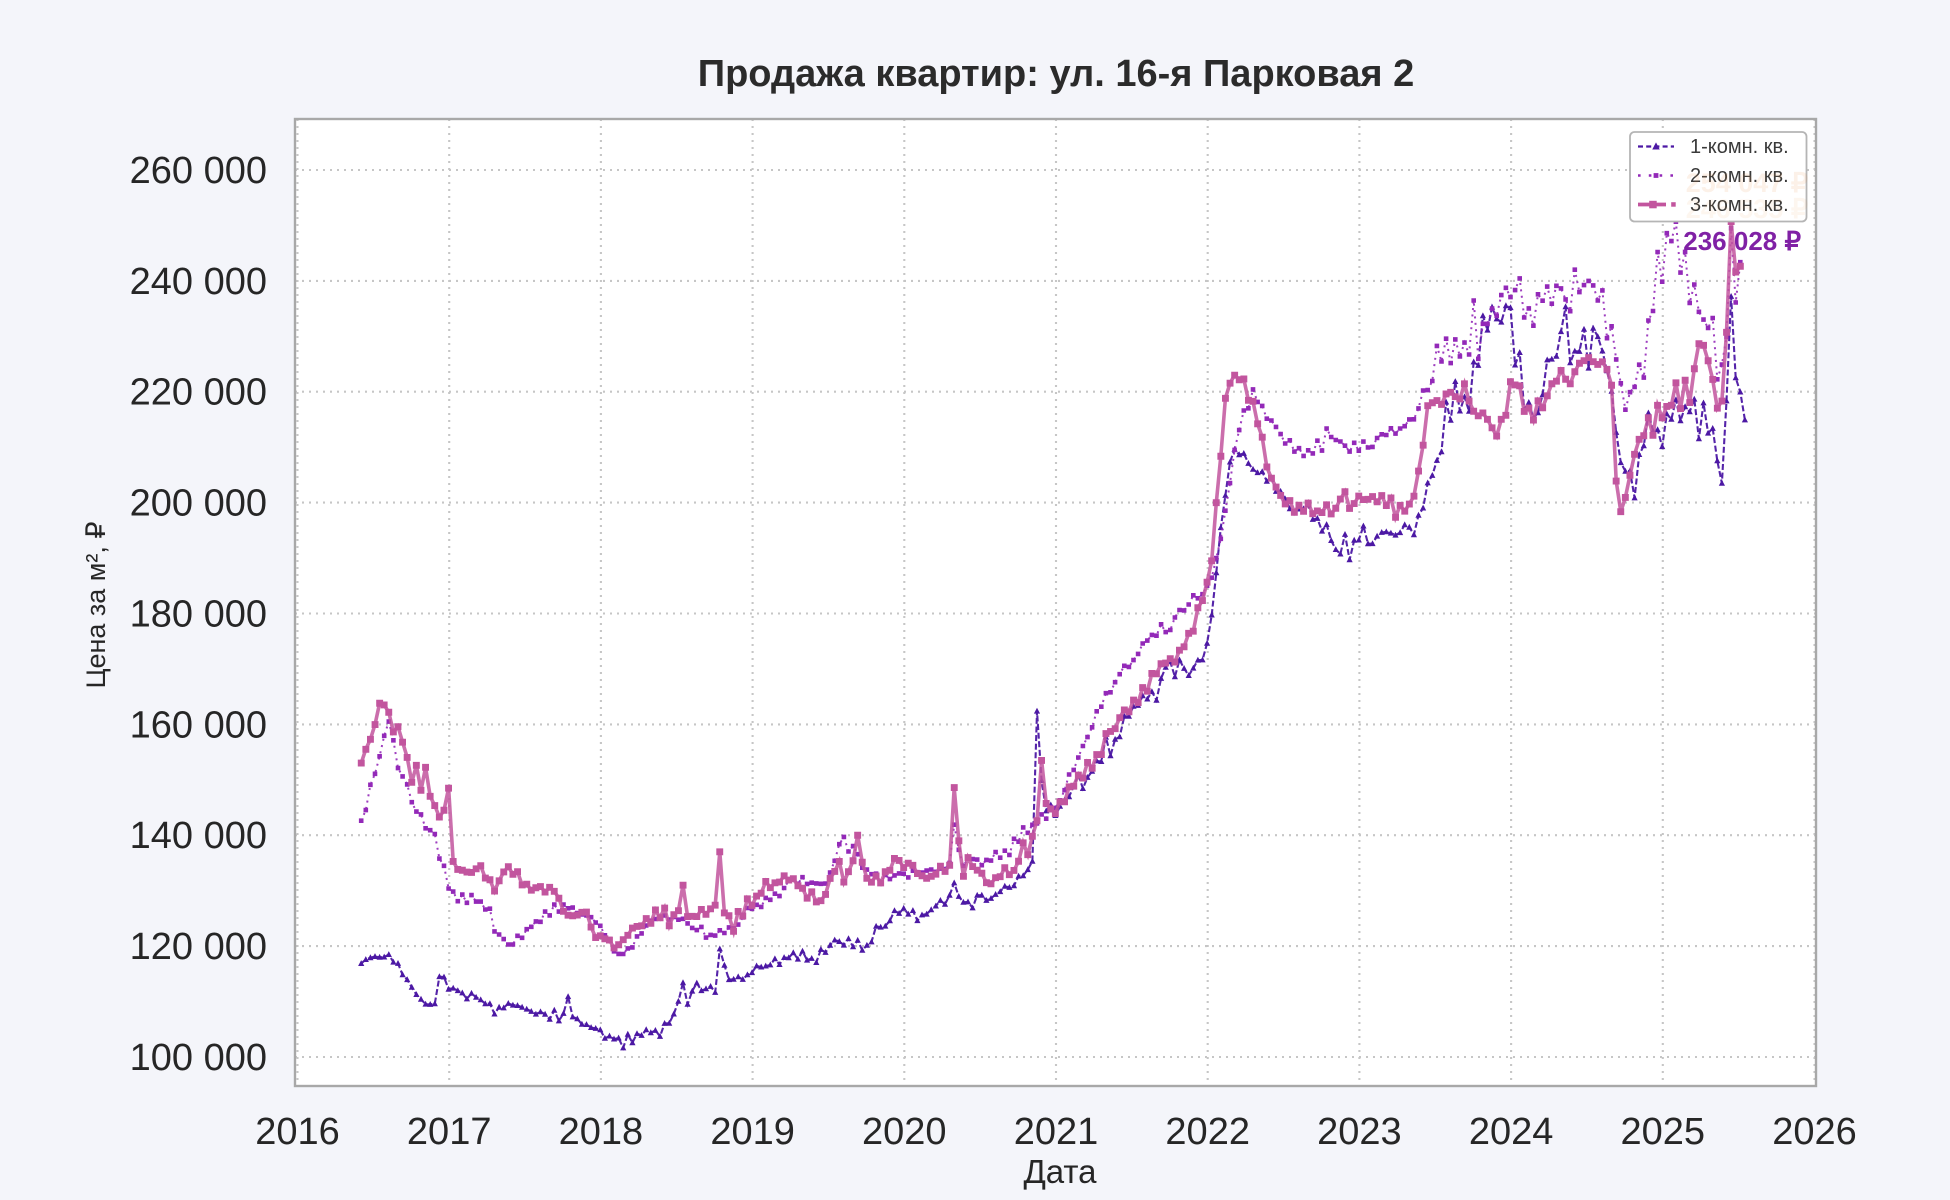 This screenshot has height=1200, width=1950. Describe the element at coordinates (1739, 176) in the screenshot. I see `svg-text: 2-комн. кв.` at that location.